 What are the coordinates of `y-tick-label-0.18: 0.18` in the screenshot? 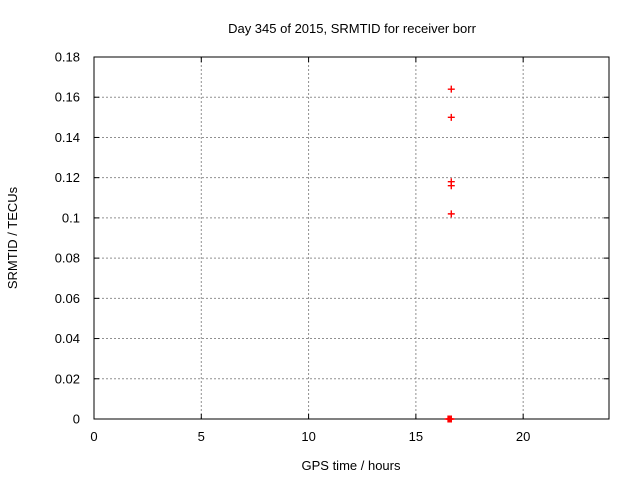 It's located at (67, 57).